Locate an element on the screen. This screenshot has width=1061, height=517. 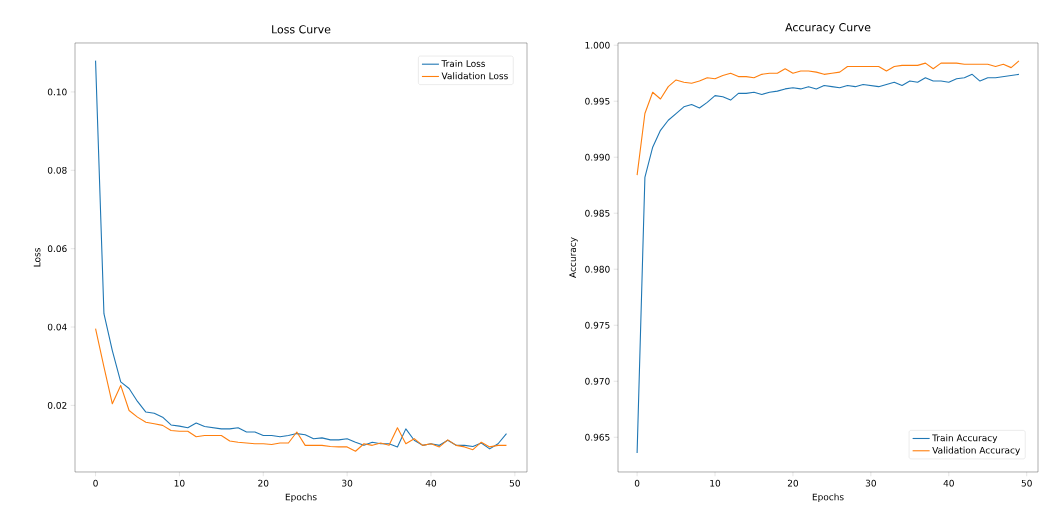
y-tick-label: 0.10 is located at coordinates (57, 92).